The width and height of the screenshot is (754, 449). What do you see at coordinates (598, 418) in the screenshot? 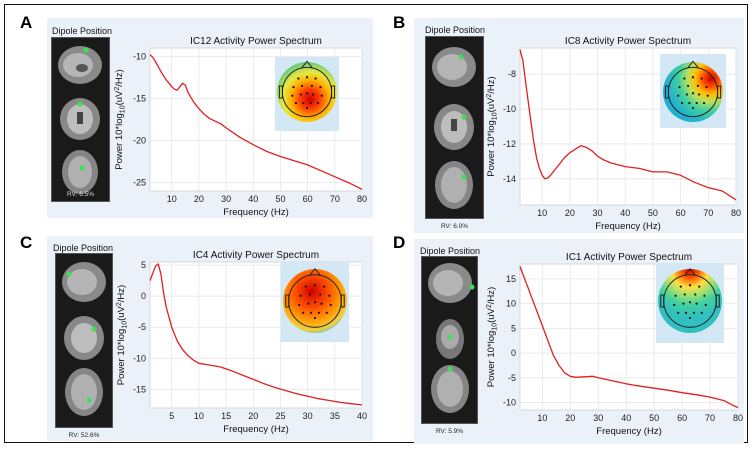
I see `x-tick-label: 30` at bounding box center [598, 418].